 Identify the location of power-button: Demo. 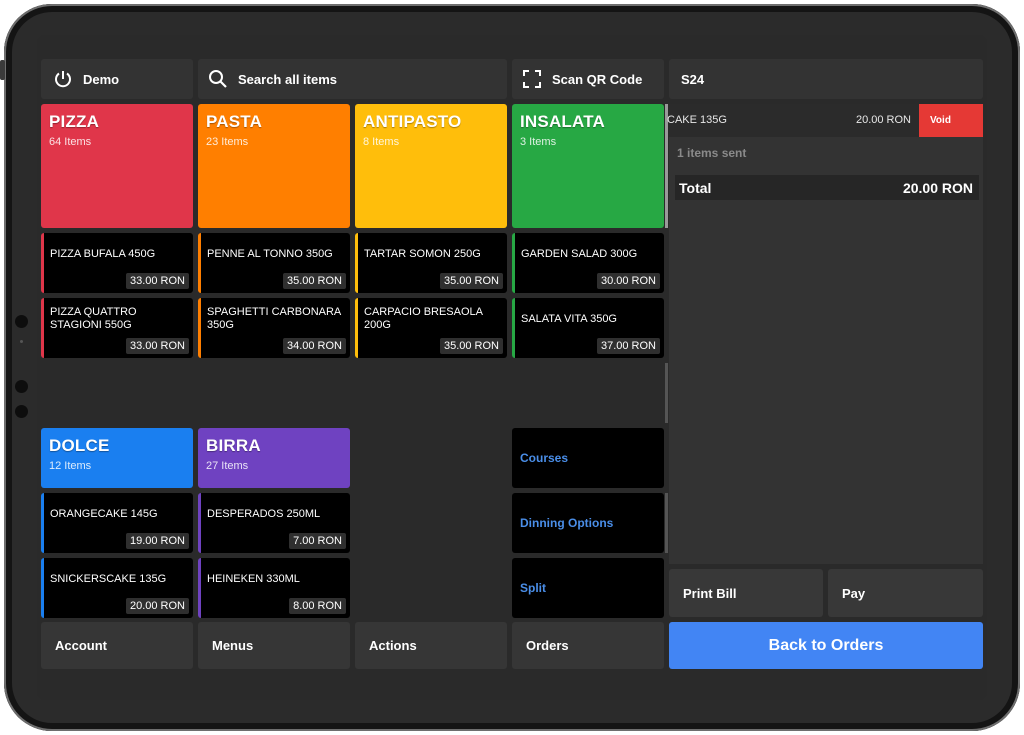
(117, 79).